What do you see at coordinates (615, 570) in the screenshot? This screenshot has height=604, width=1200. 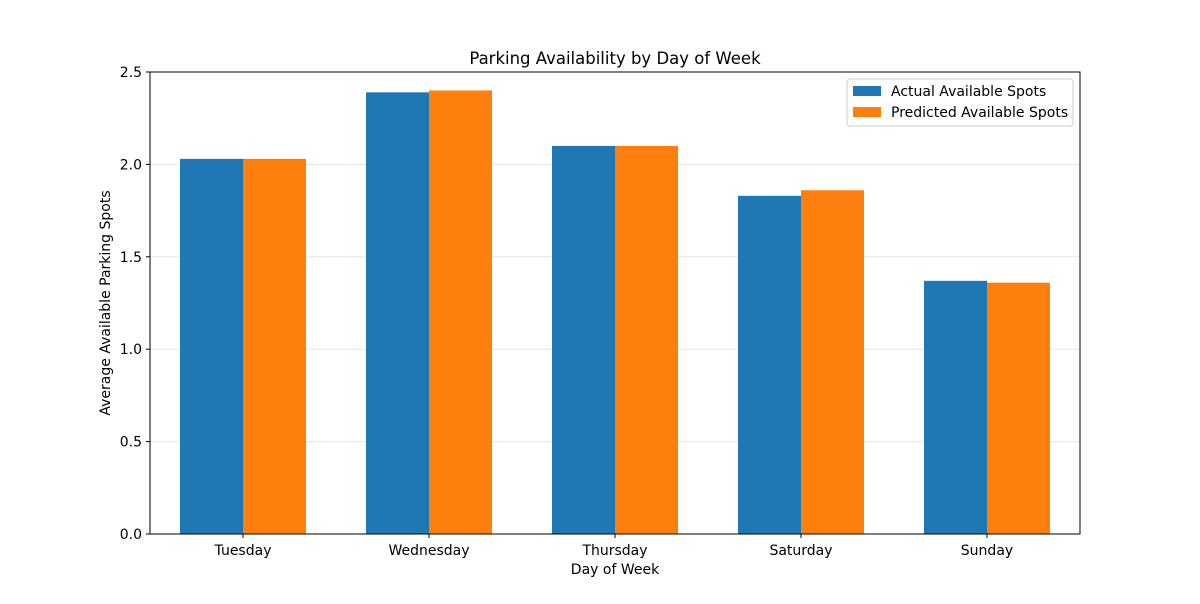 I see `x-axis-label: Day of Week` at bounding box center [615, 570].